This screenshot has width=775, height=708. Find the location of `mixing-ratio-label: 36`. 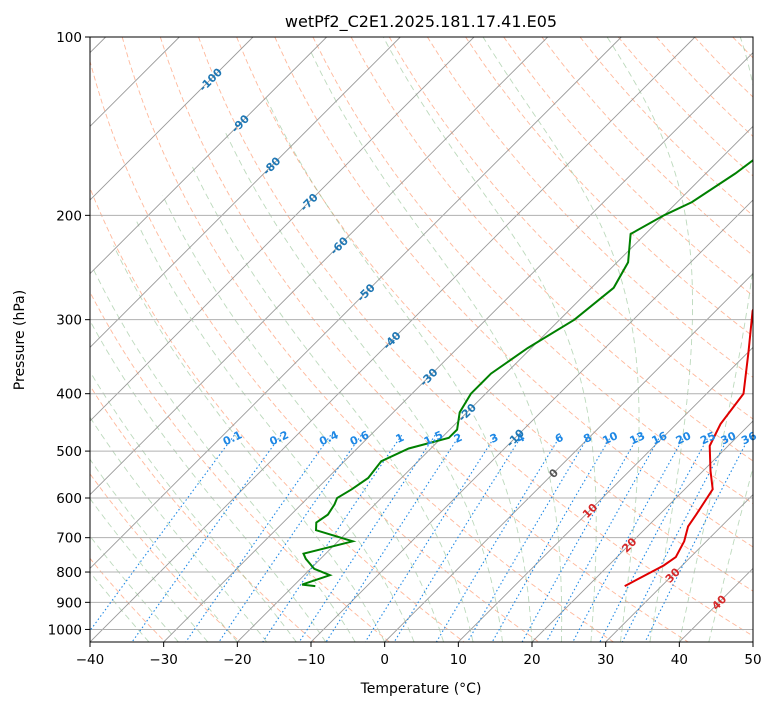

mixing-ratio-label: 36 is located at coordinates (749, 438).